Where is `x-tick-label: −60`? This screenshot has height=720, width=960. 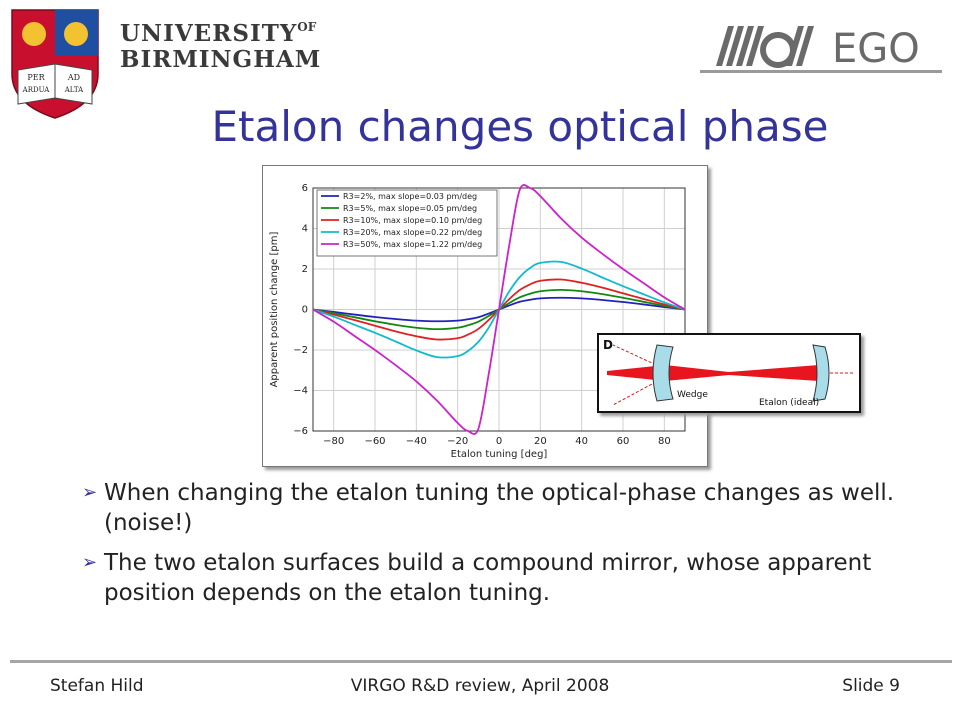 x-tick-label: −60 is located at coordinates (374, 441).